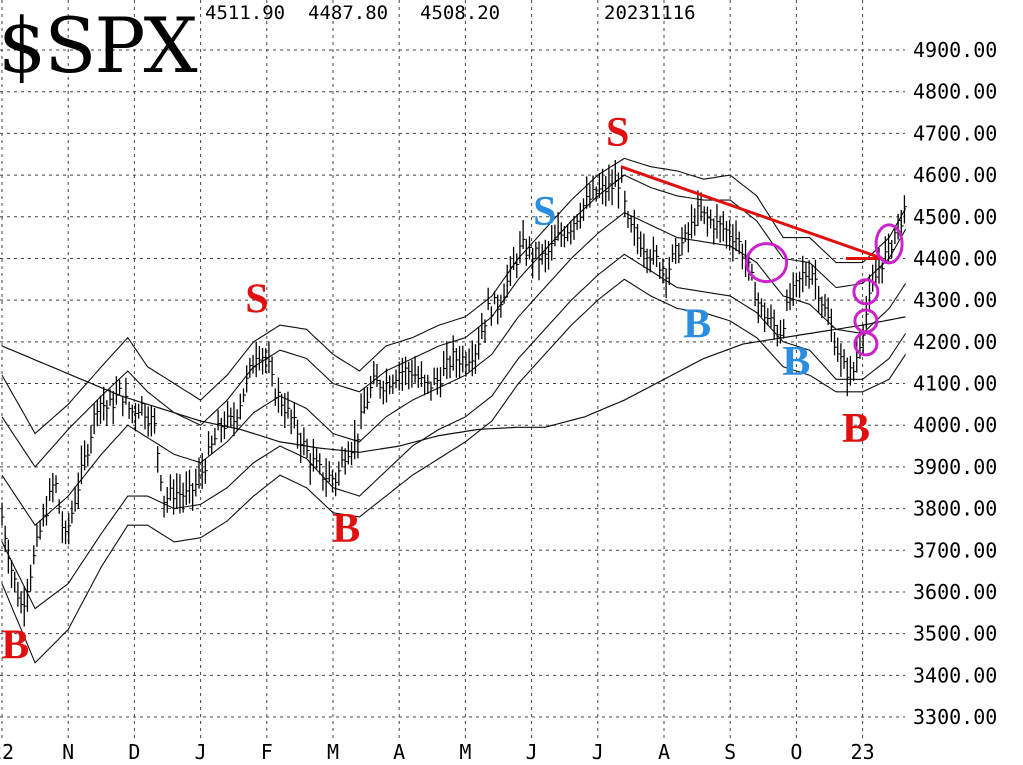 The width and height of the screenshot is (1023, 765). Describe the element at coordinates (955, 509) in the screenshot. I see `y-tick-label: 3800.00` at that location.